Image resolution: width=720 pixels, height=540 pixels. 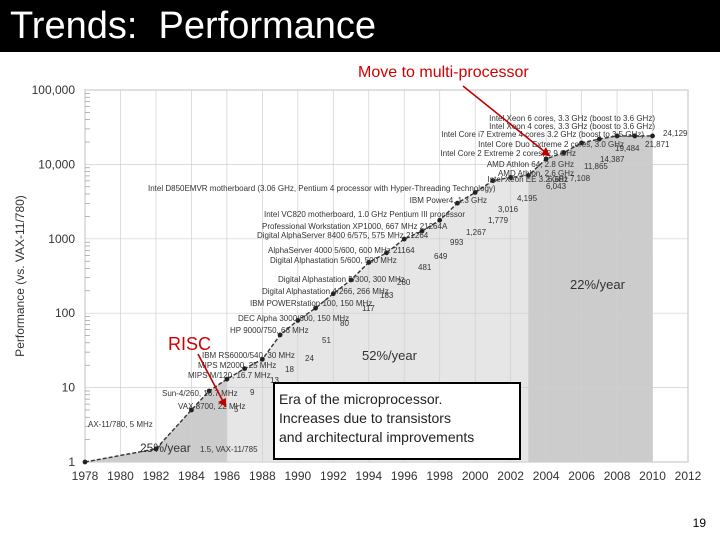 What do you see at coordinates (675, 133) in the screenshot?
I see `data-label: 24,129` at bounding box center [675, 133].